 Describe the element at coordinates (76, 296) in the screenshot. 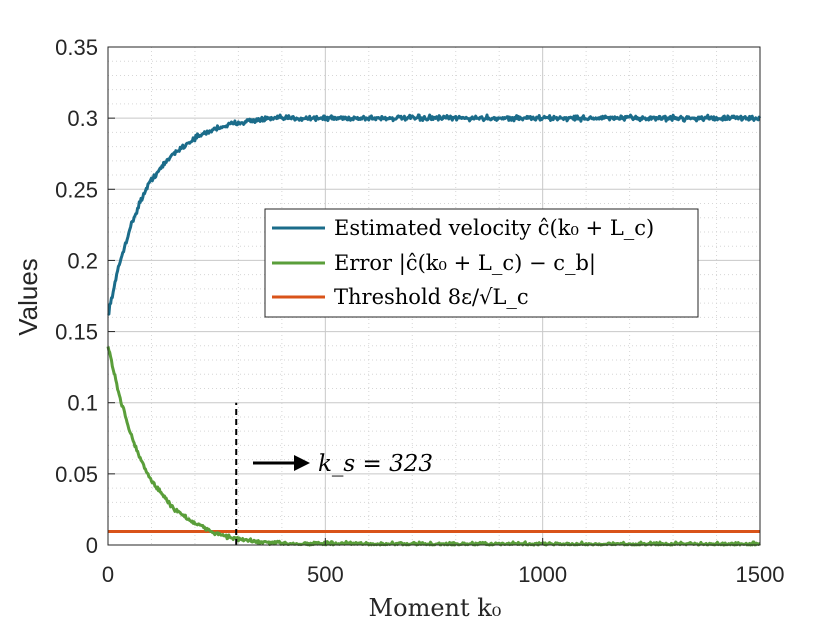

I see `y-tick-labels: 0 0.05 0.1 0.15 0.2 0.25 0.3 0.35` at that location.